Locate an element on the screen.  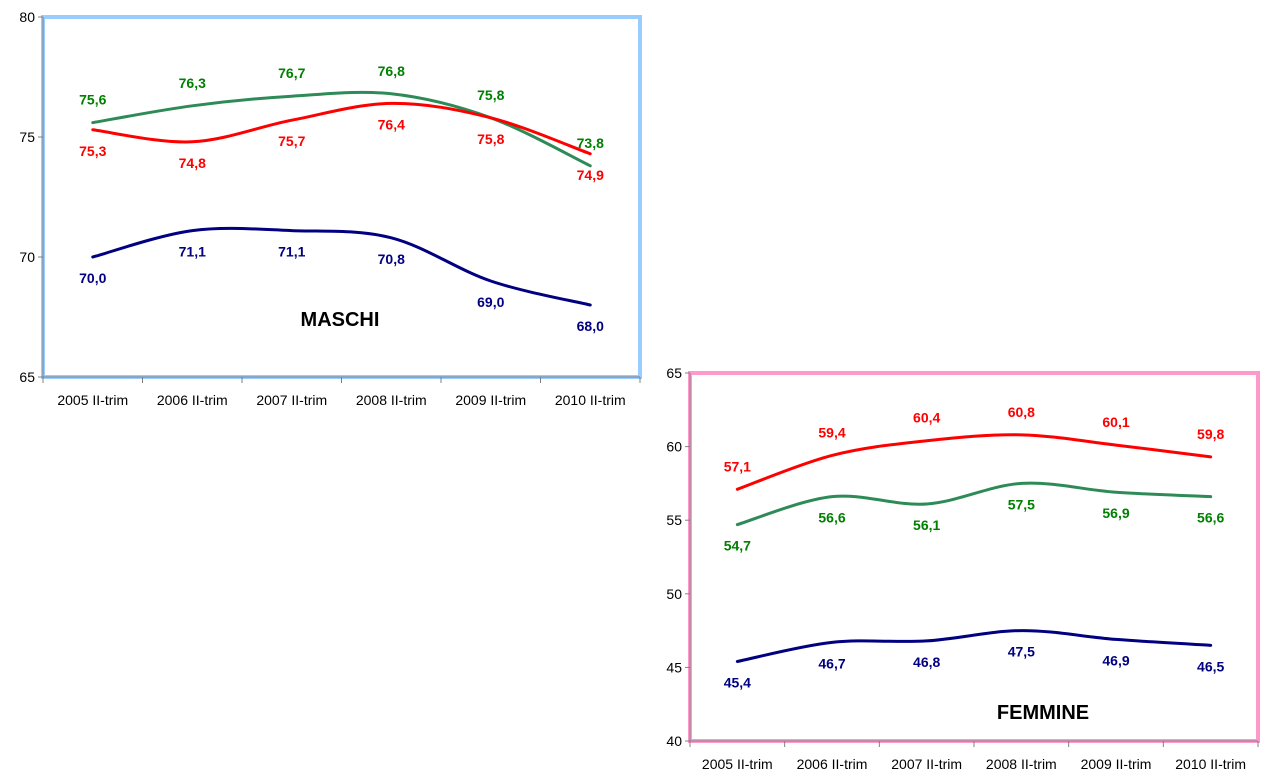
femmine-x-tick-label: 2008 II-trim is located at coordinates (1021, 764).